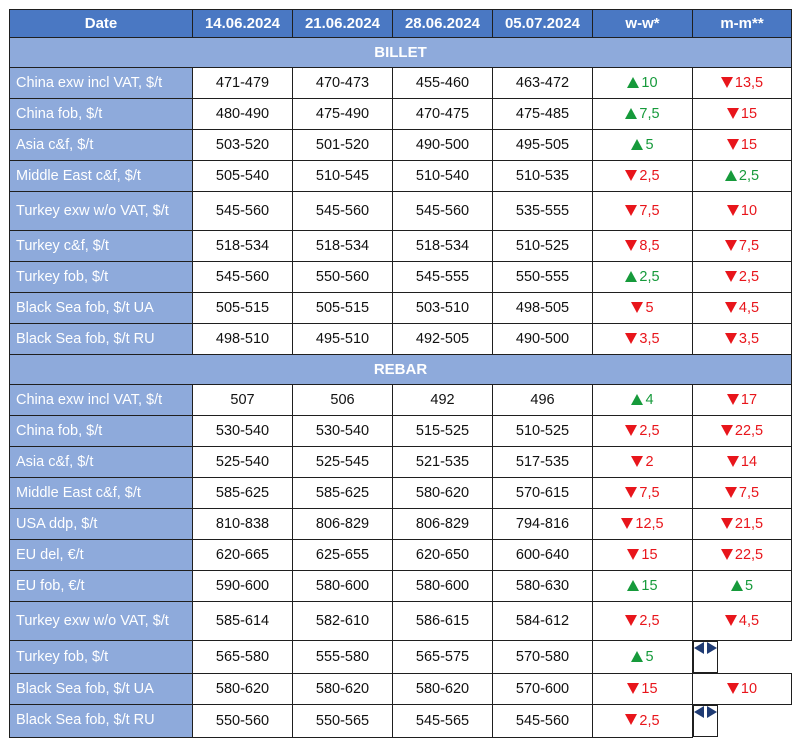 Image resolution: width=800 pixels, height=748 pixels. Describe the element at coordinates (342, 721) in the screenshot. I see `price-cell: 550-565` at that location.